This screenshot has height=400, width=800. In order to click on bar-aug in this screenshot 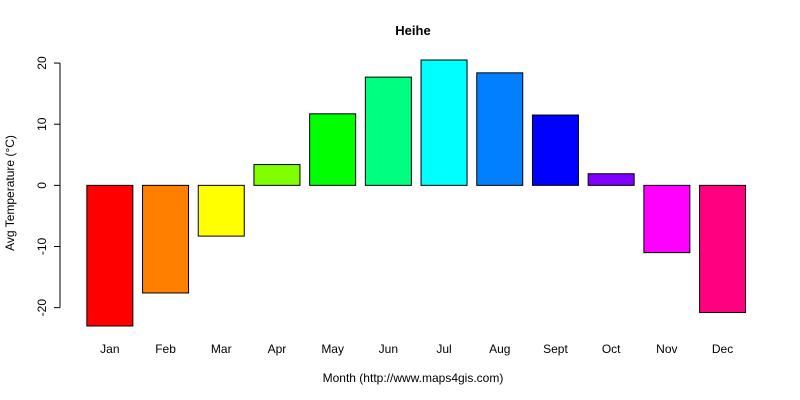, I will do `click(500, 129)`.